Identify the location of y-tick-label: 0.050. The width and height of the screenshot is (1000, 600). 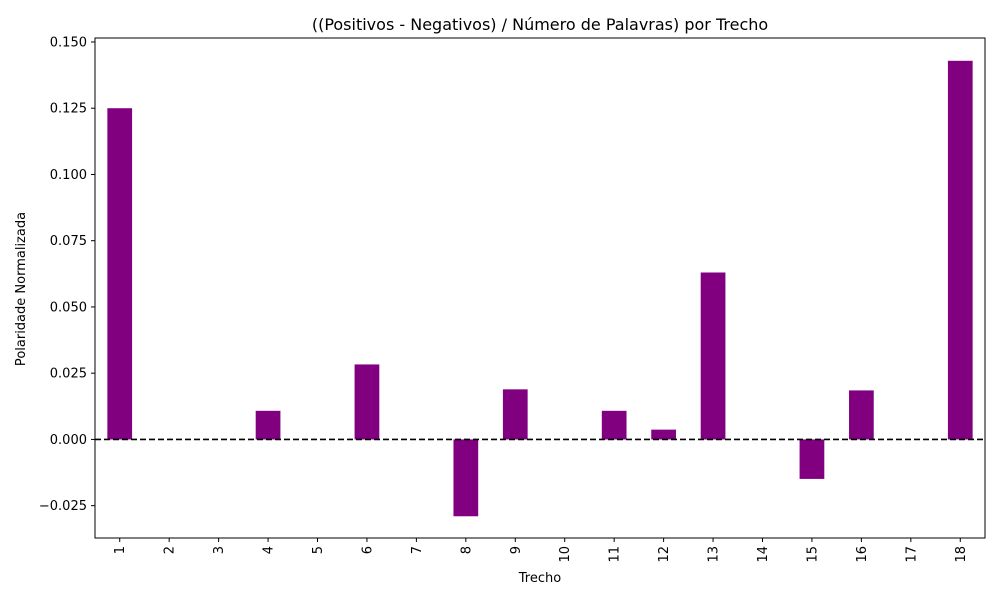
(68, 307).